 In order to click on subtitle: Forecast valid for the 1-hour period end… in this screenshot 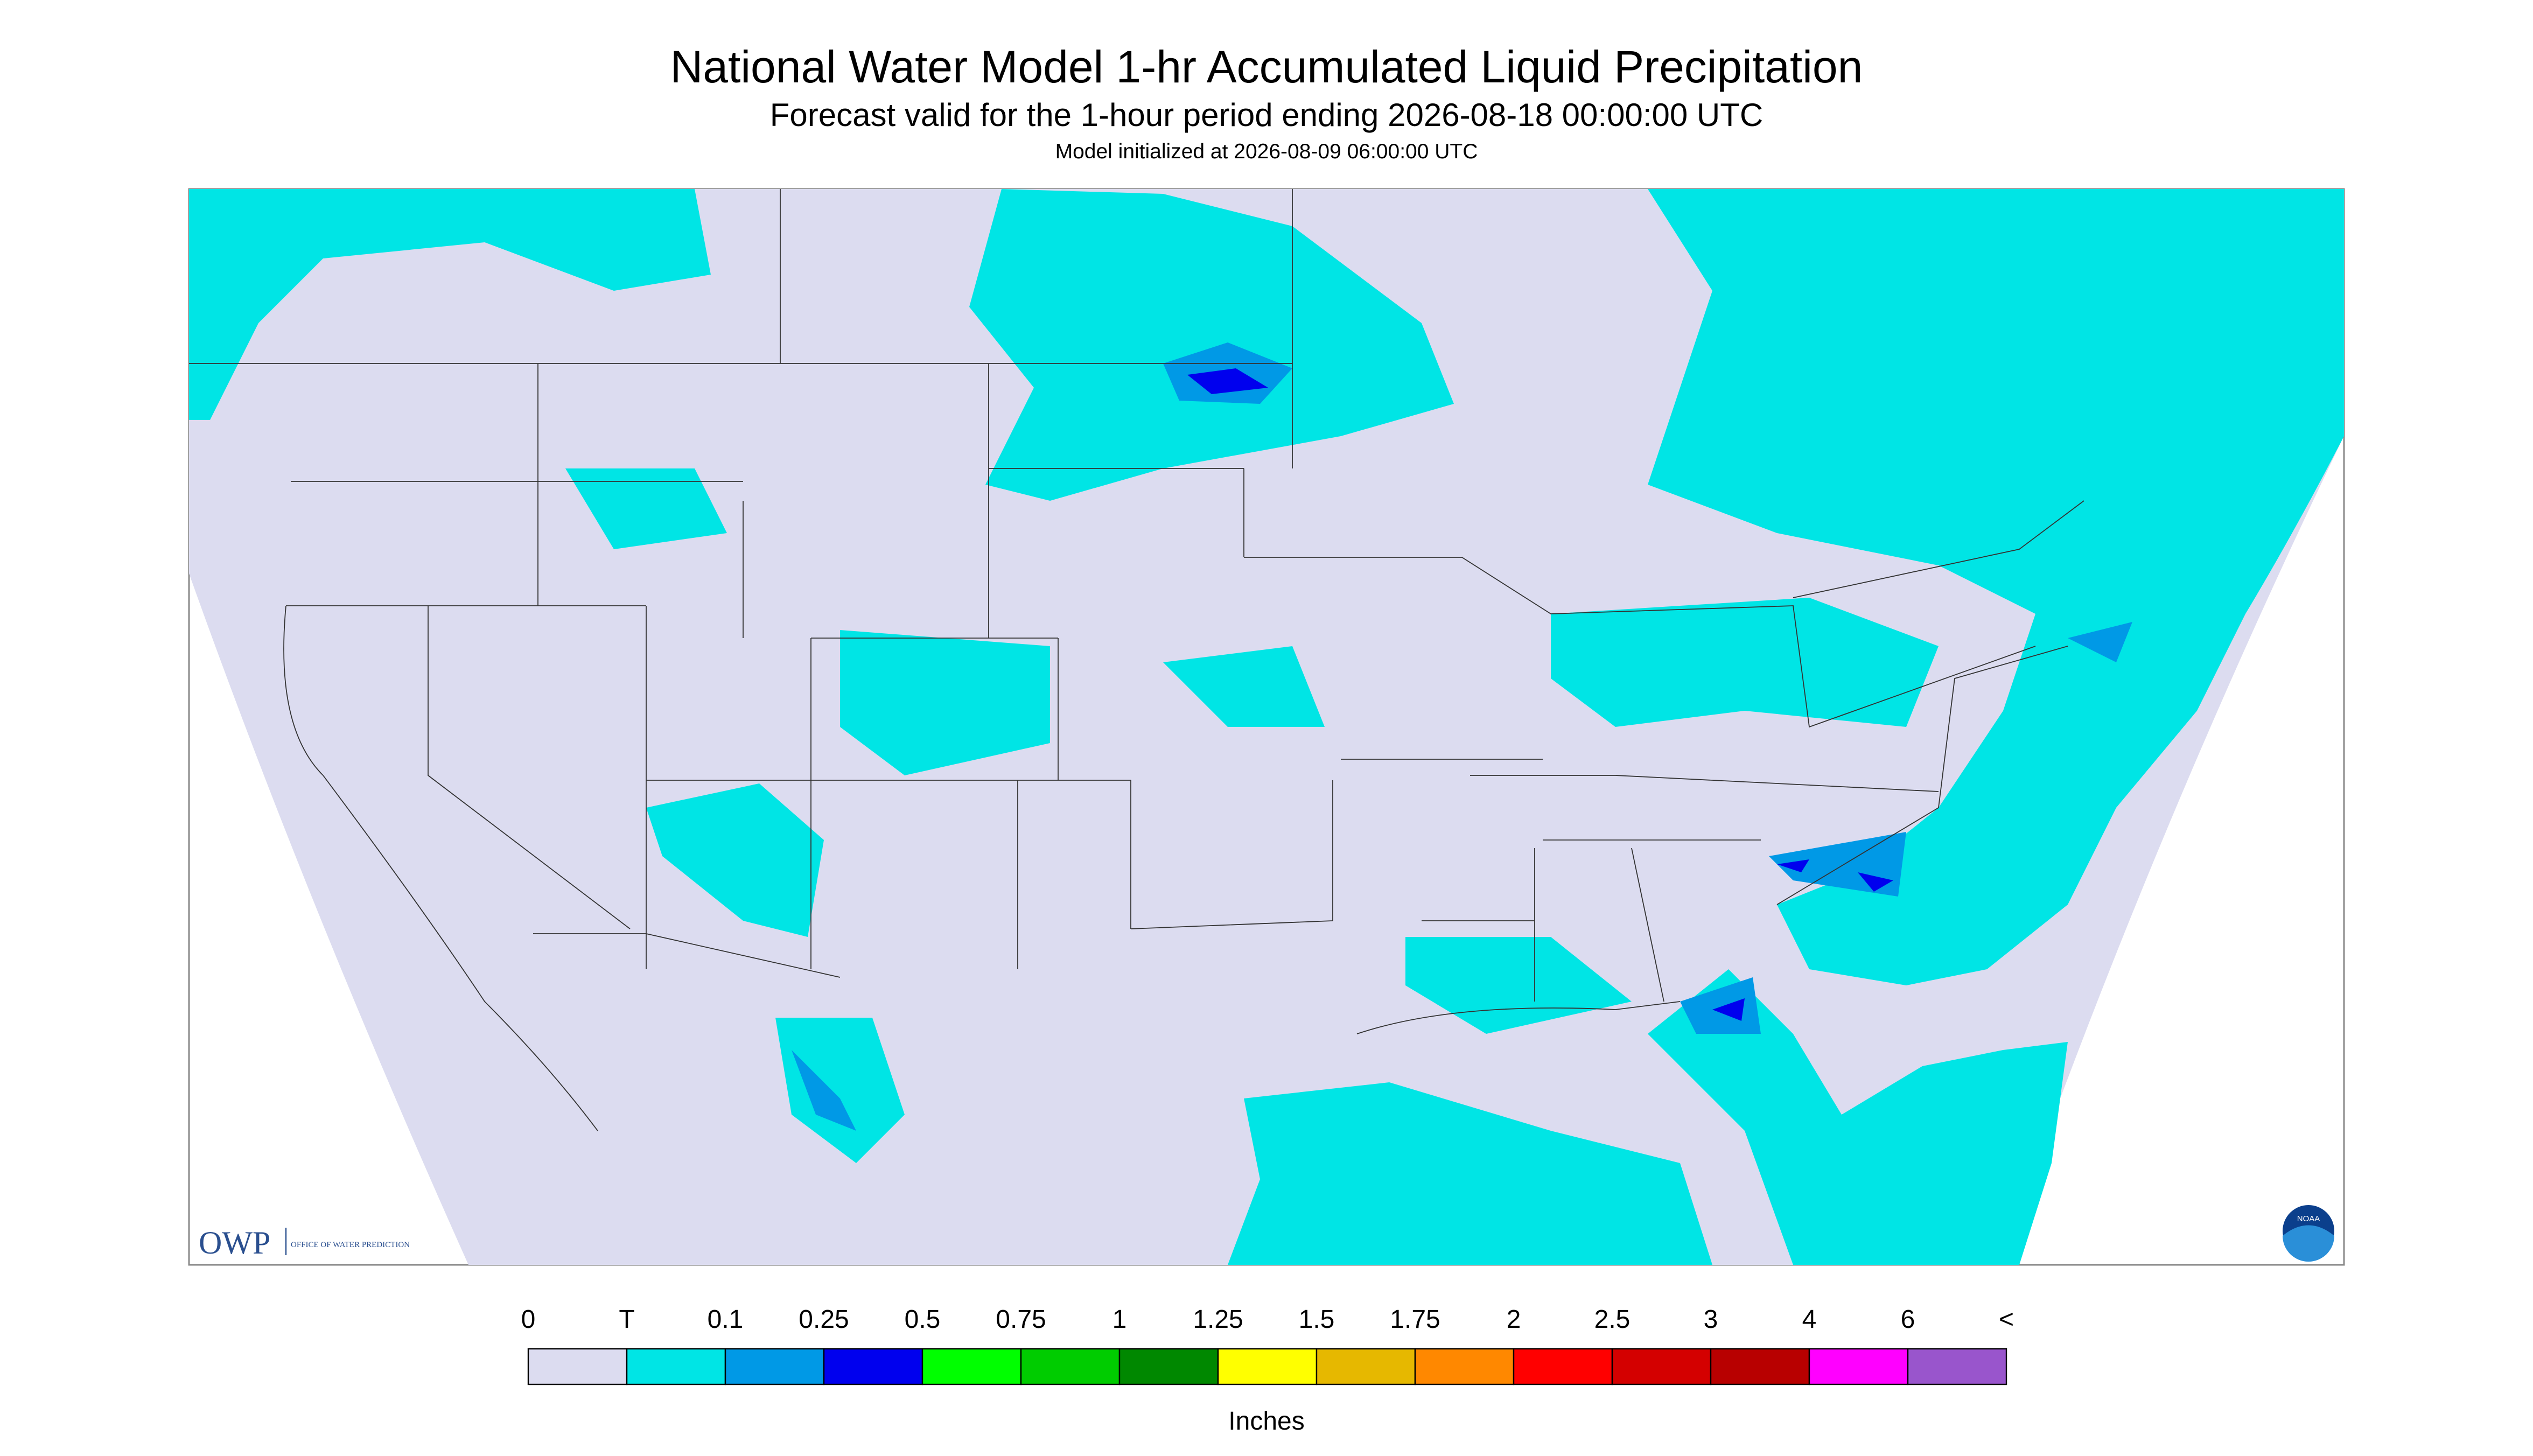, I will do `click(1266, 115)`.